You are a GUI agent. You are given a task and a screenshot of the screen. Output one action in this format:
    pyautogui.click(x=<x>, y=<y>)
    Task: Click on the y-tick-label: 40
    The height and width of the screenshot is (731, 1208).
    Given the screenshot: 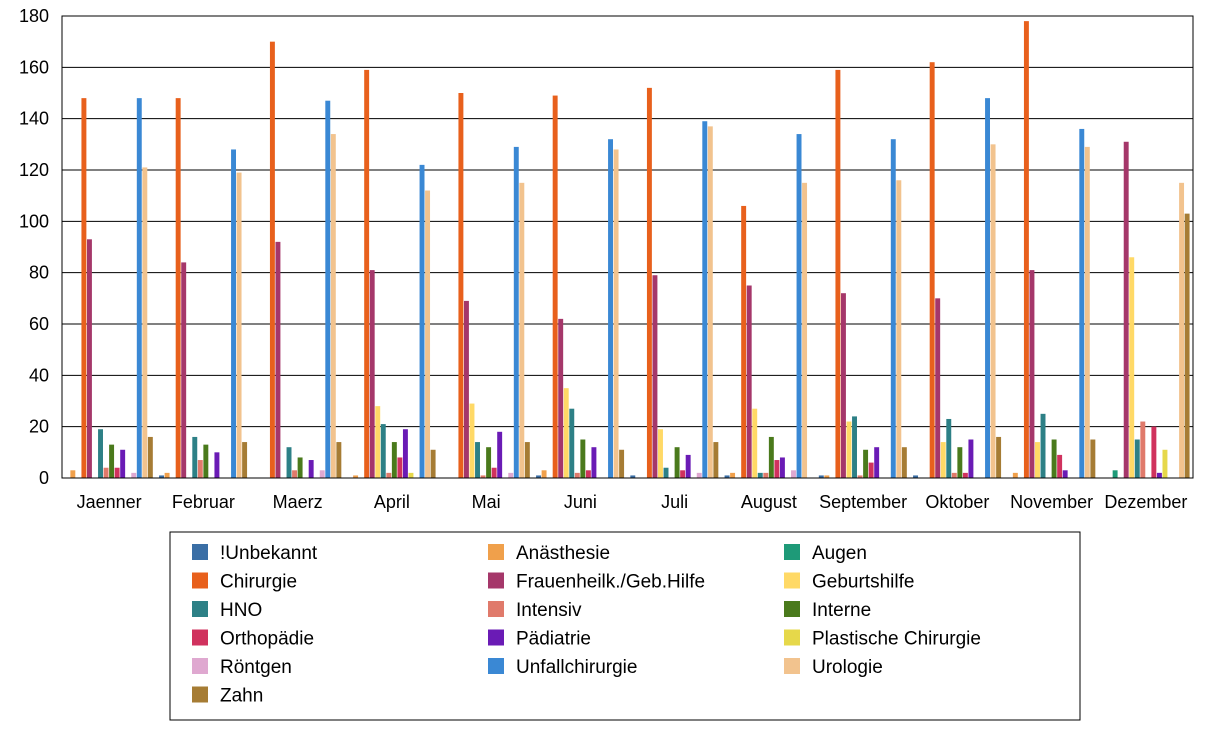 What is the action you would take?
    pyautogui.click(x=39, y=375)
    